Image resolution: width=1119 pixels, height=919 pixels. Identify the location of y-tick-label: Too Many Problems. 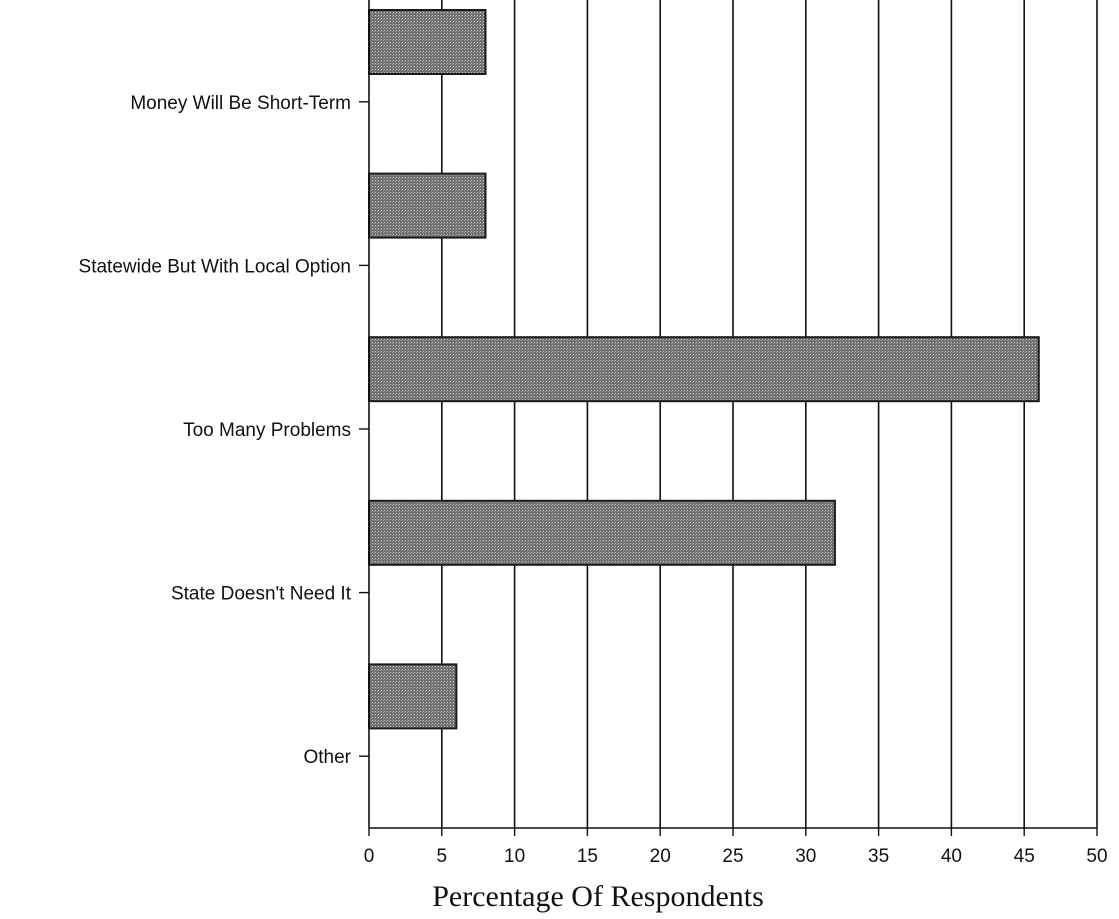
(267, 430).